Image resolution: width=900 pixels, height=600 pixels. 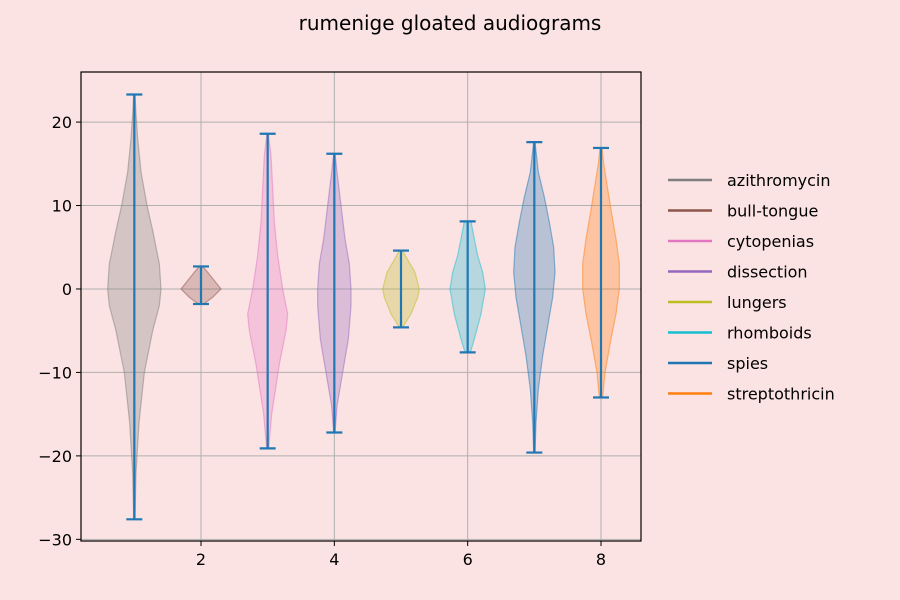 What do you see at coordinates (55, 539) in the screenshot?
I see `y-tick-label: −30` at bounding box center [55, 539].